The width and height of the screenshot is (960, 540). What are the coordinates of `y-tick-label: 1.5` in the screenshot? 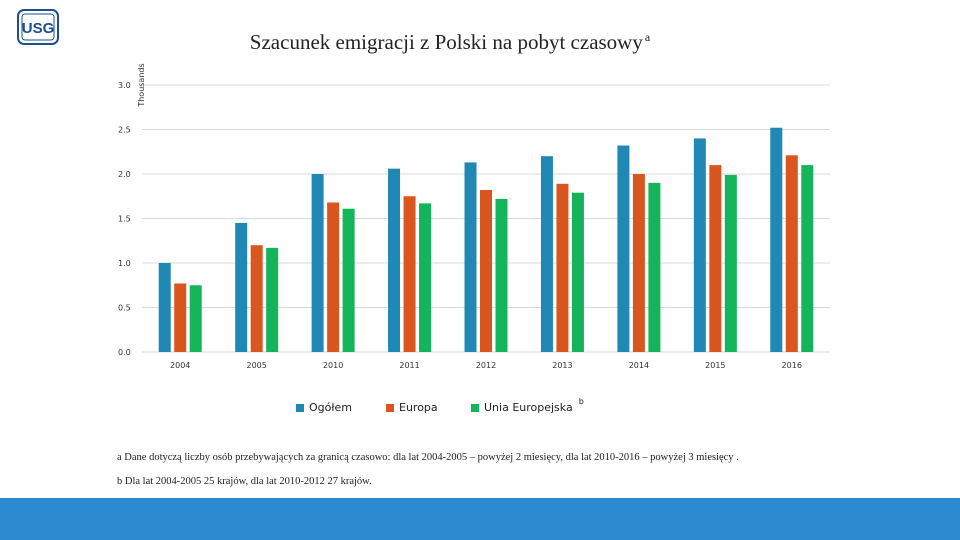 It's located at (124, 219).